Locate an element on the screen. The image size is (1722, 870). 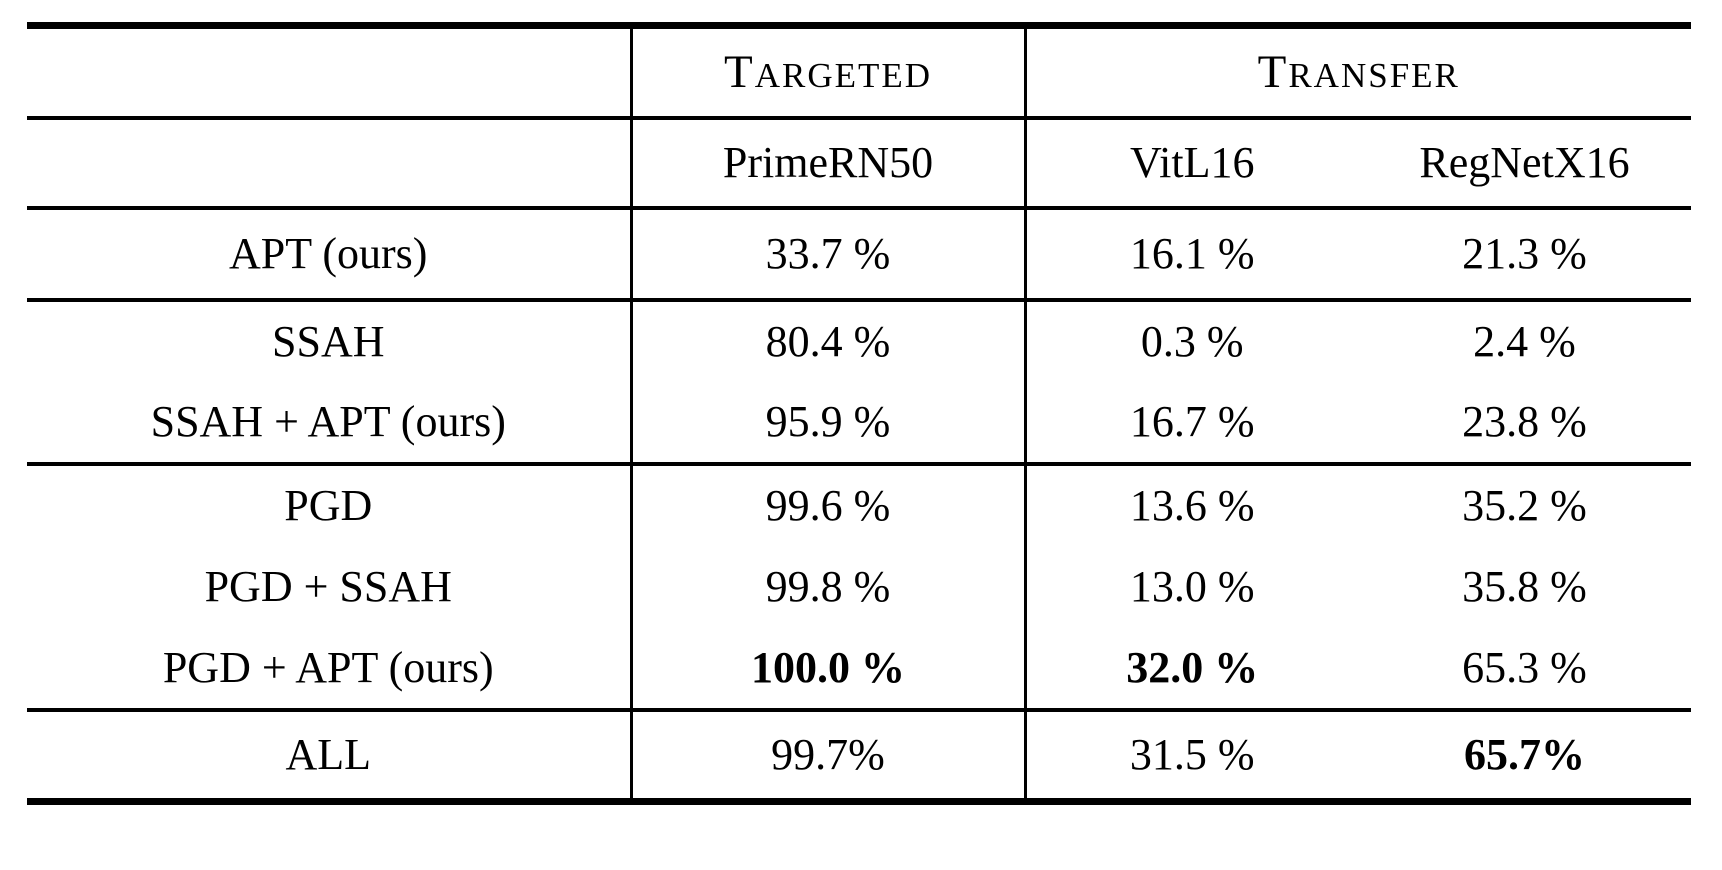
transfer-group-label: TRANSFER is located at coordinates (1358, 71).